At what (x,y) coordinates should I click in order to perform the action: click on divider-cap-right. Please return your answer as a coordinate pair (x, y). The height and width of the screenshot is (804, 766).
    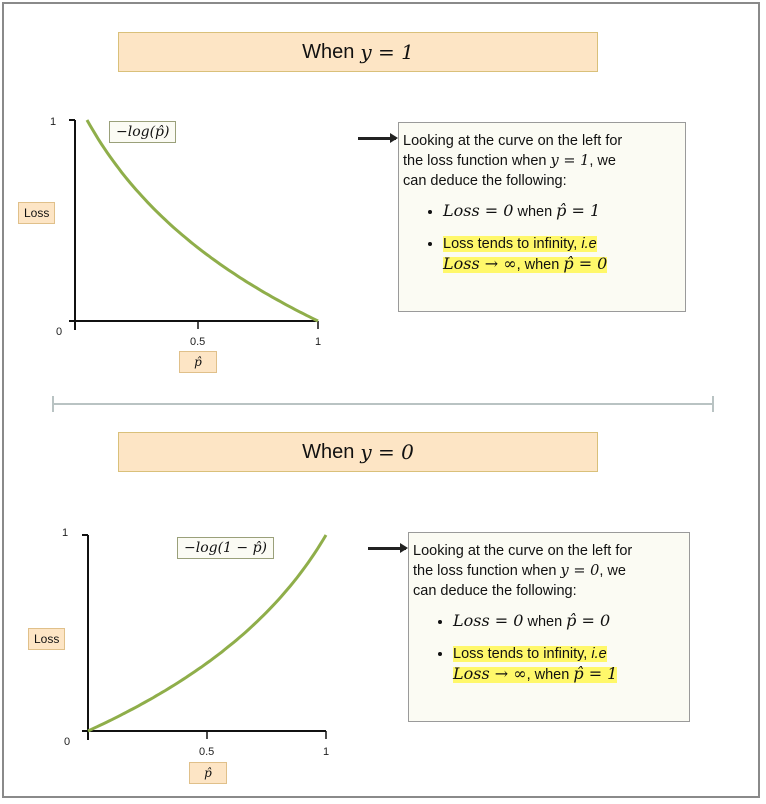
    Looking at the image, I should click on (713, 404).